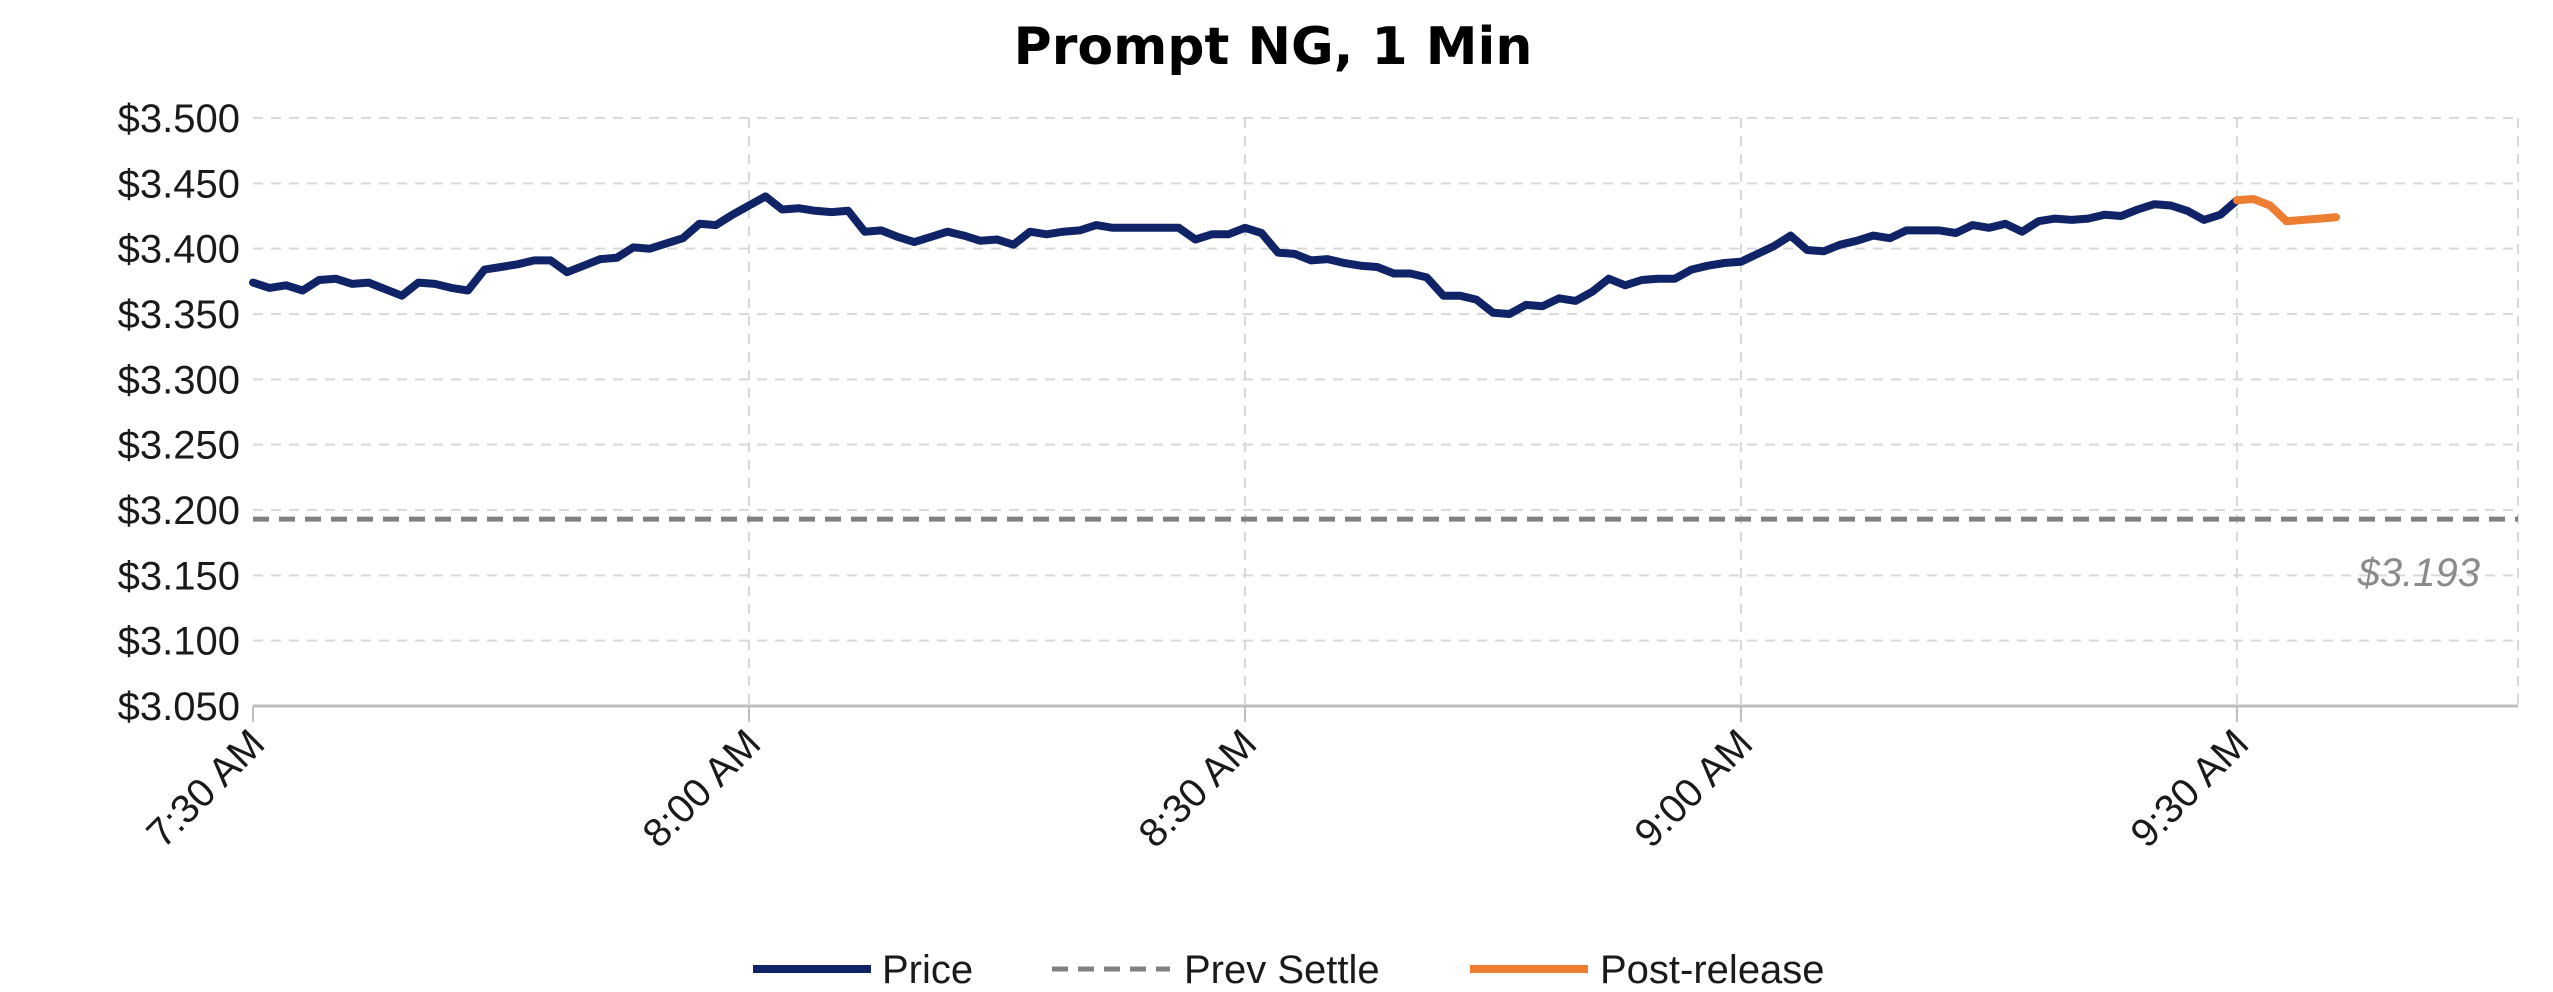 The width and height of the screenshot is (2553, 992). What do you see at coordinates (2189, 788) in the screenshot?
I see `x-tick-label: 9:30 AM` at bounding box center [2189, 788].